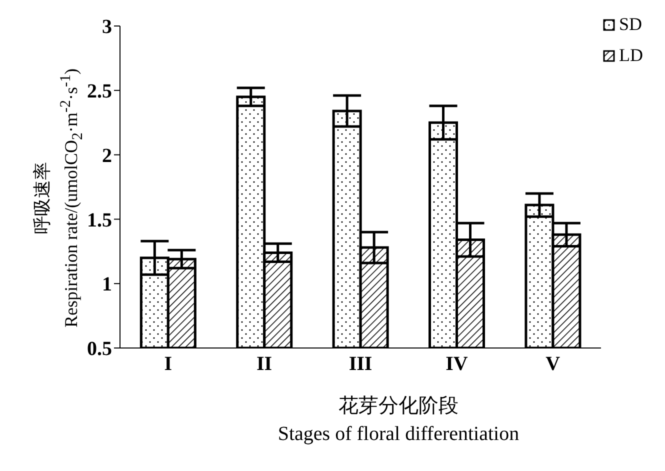 This screenshot has width=665, height=471. Describe the element at coordinates (457, 364) in the screenshot. I see `x-tick-label: IV` at that location.